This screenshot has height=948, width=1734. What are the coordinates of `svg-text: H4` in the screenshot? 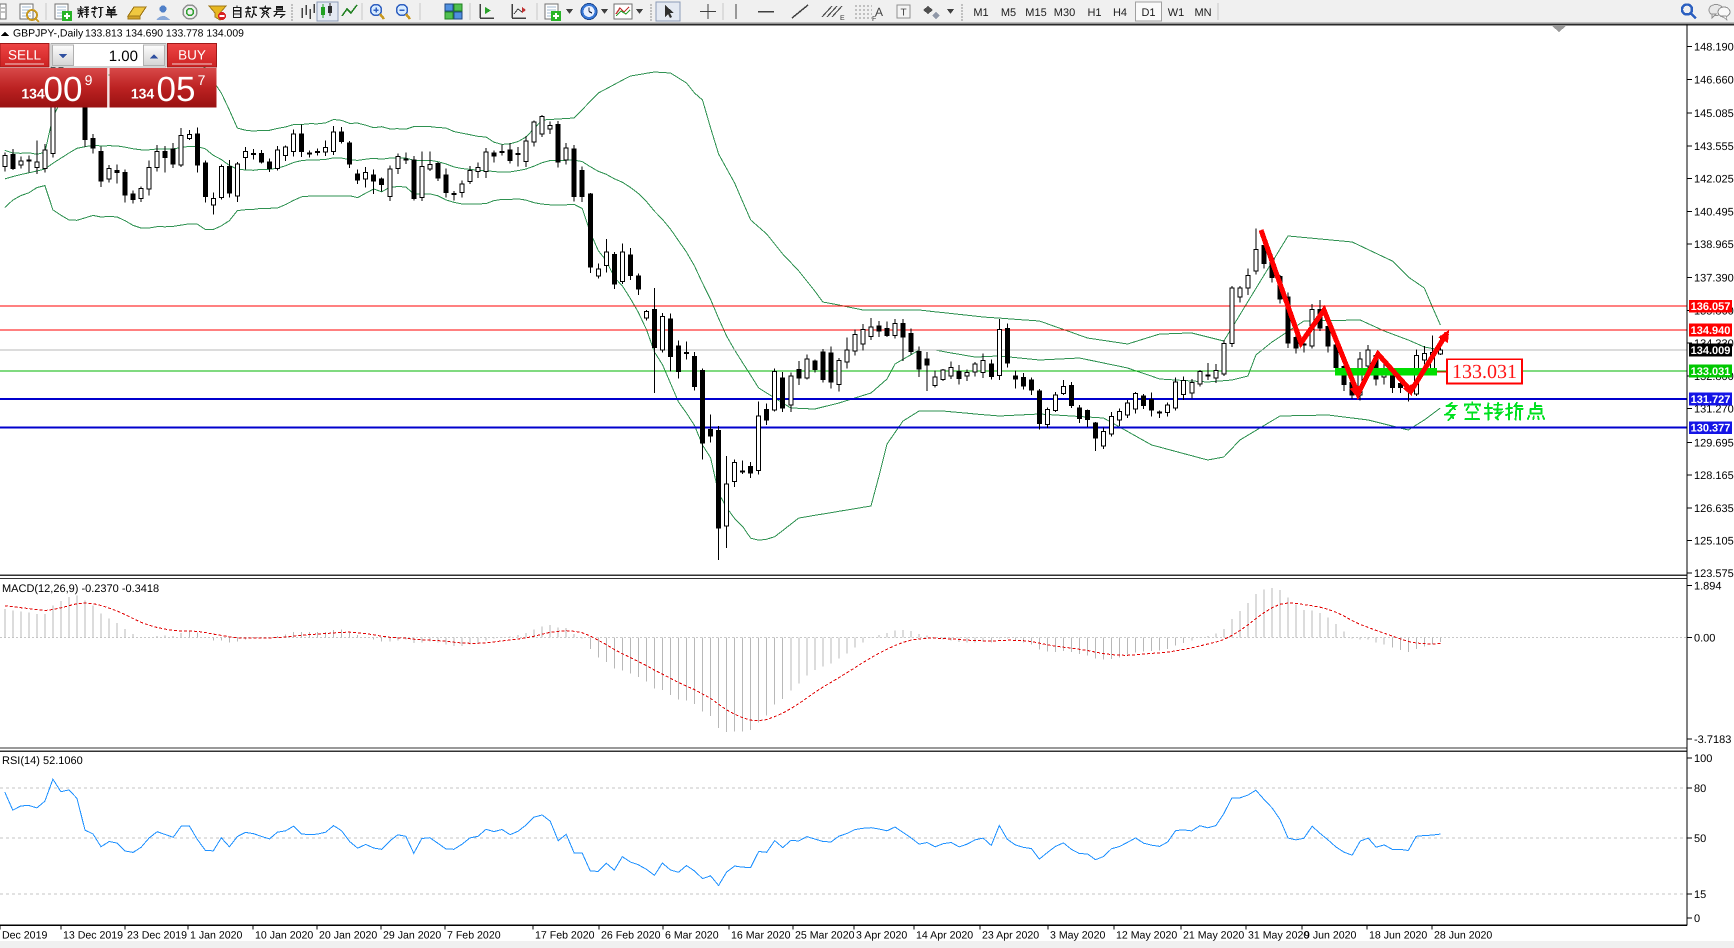 It's located at (1120, 13).